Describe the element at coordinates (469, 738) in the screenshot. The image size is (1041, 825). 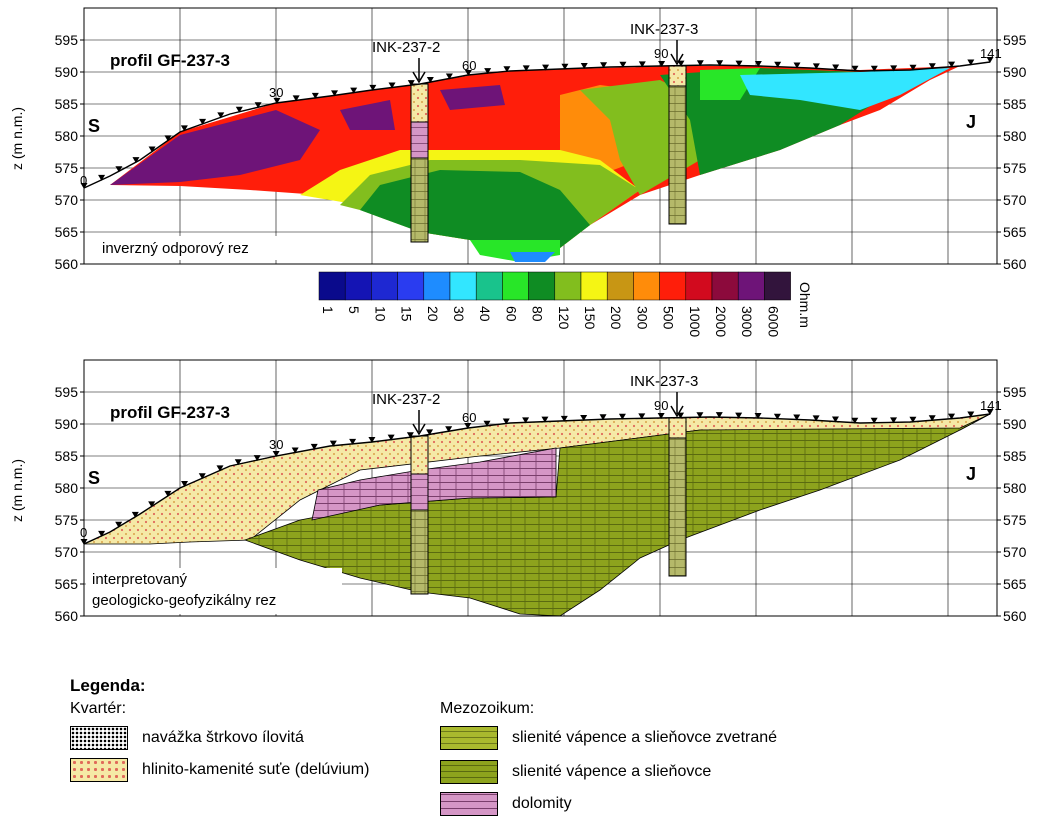
I see `weathered-marl-swatch` at that location.